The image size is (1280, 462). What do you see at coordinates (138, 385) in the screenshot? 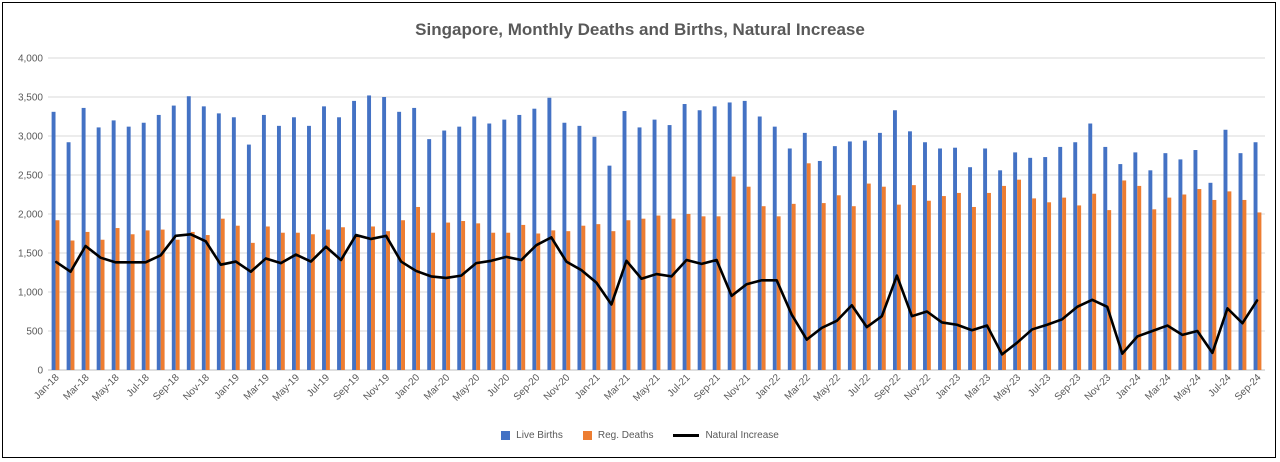
I see `x-tick-label: Jul-18` at bounding box center [138, 385].